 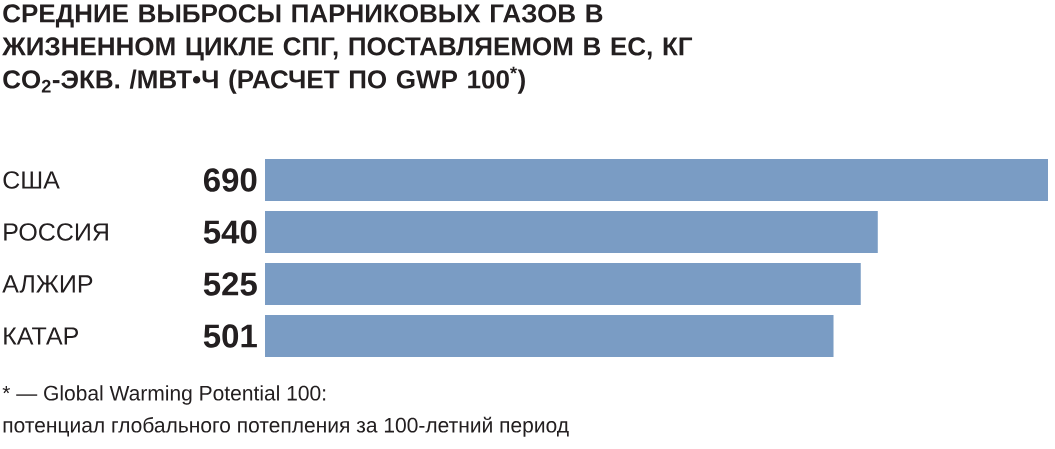 I want to click on y-tick-label: АЛЖИР, so click(x=47, y=284).